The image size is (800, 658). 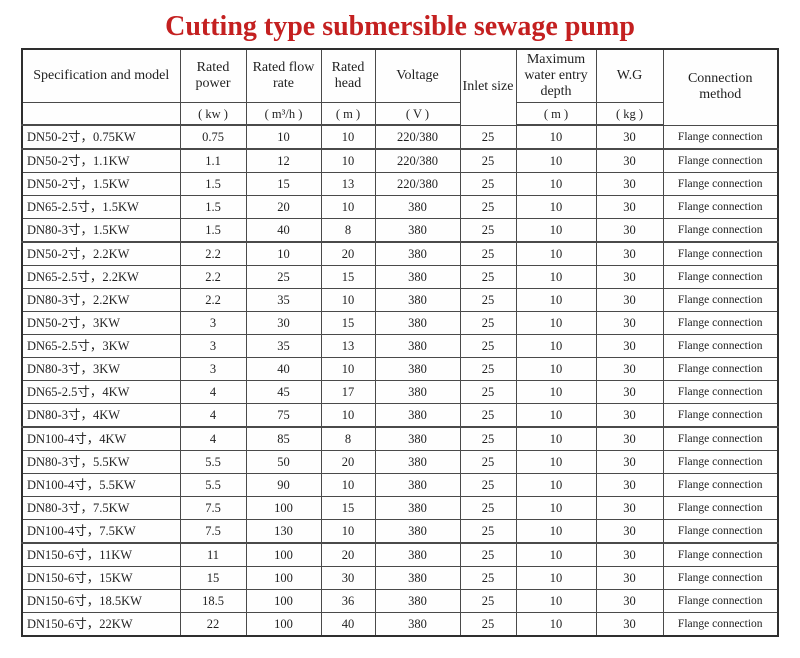 I want to click on header-row-units: ( kw ) ( m³/h ) ( m ) ( V ) ( m ) ( kg ), so click(x=399, y=114).